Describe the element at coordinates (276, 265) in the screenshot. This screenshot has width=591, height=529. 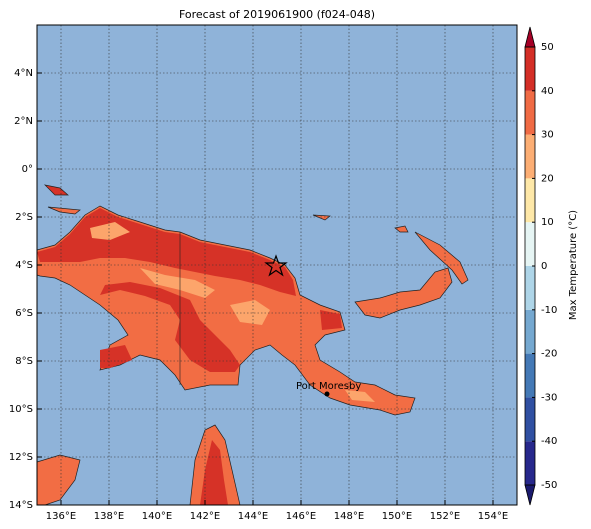
I see `star-marker` at that location.